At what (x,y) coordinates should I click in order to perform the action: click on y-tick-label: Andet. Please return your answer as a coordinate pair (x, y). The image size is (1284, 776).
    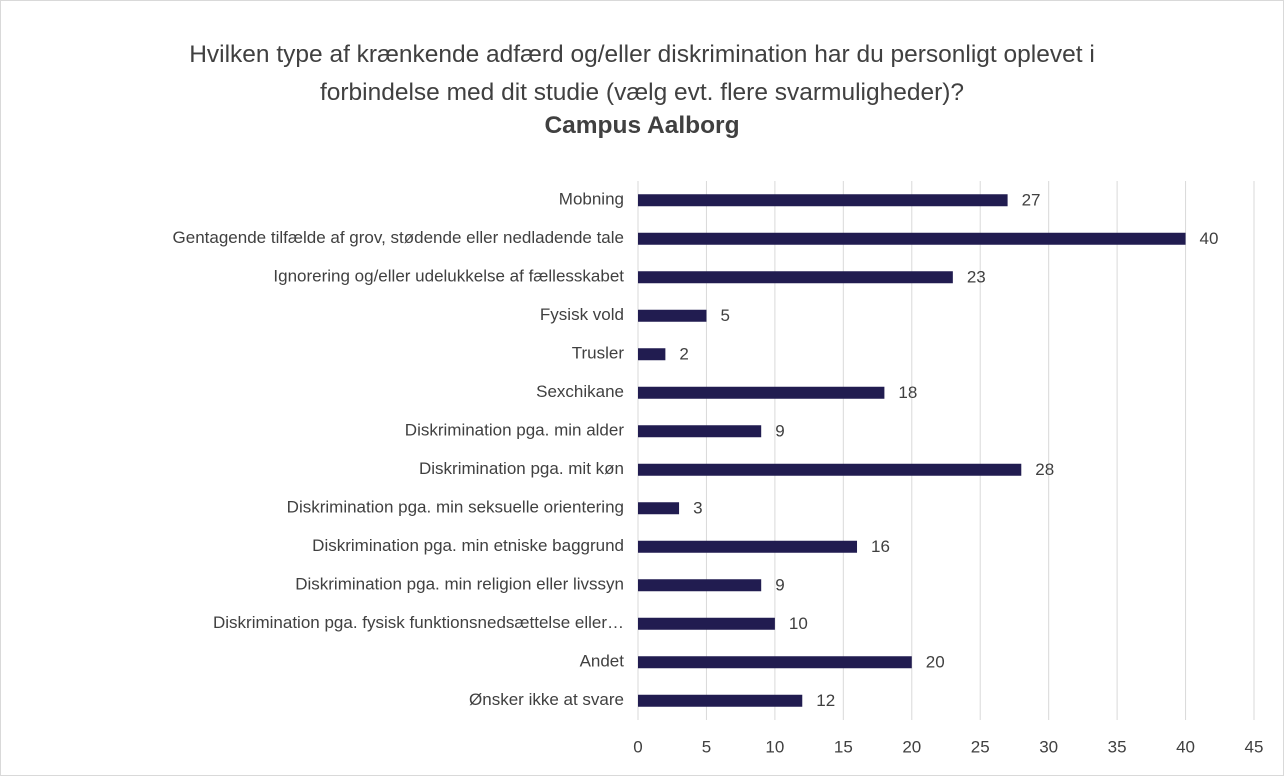
    Looking at the image, I should click on (602, 661).